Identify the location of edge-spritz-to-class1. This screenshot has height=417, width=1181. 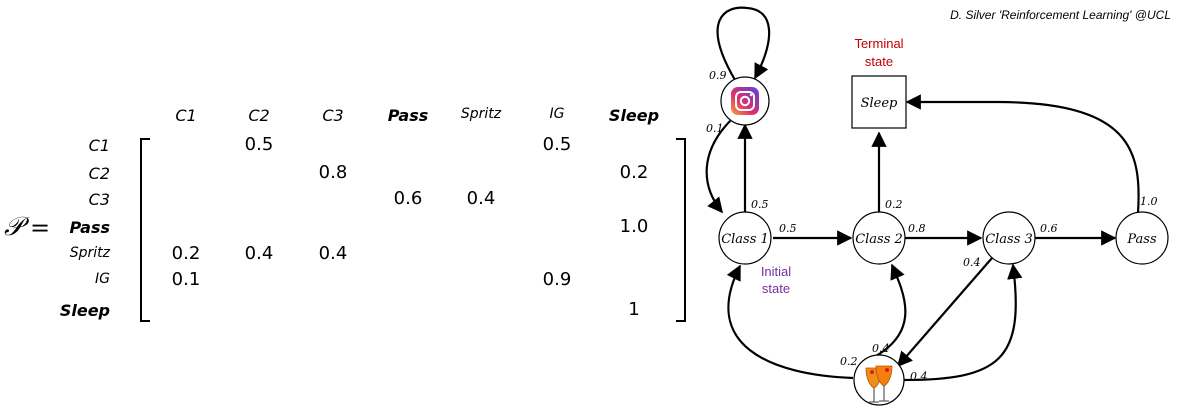
(790, 322).